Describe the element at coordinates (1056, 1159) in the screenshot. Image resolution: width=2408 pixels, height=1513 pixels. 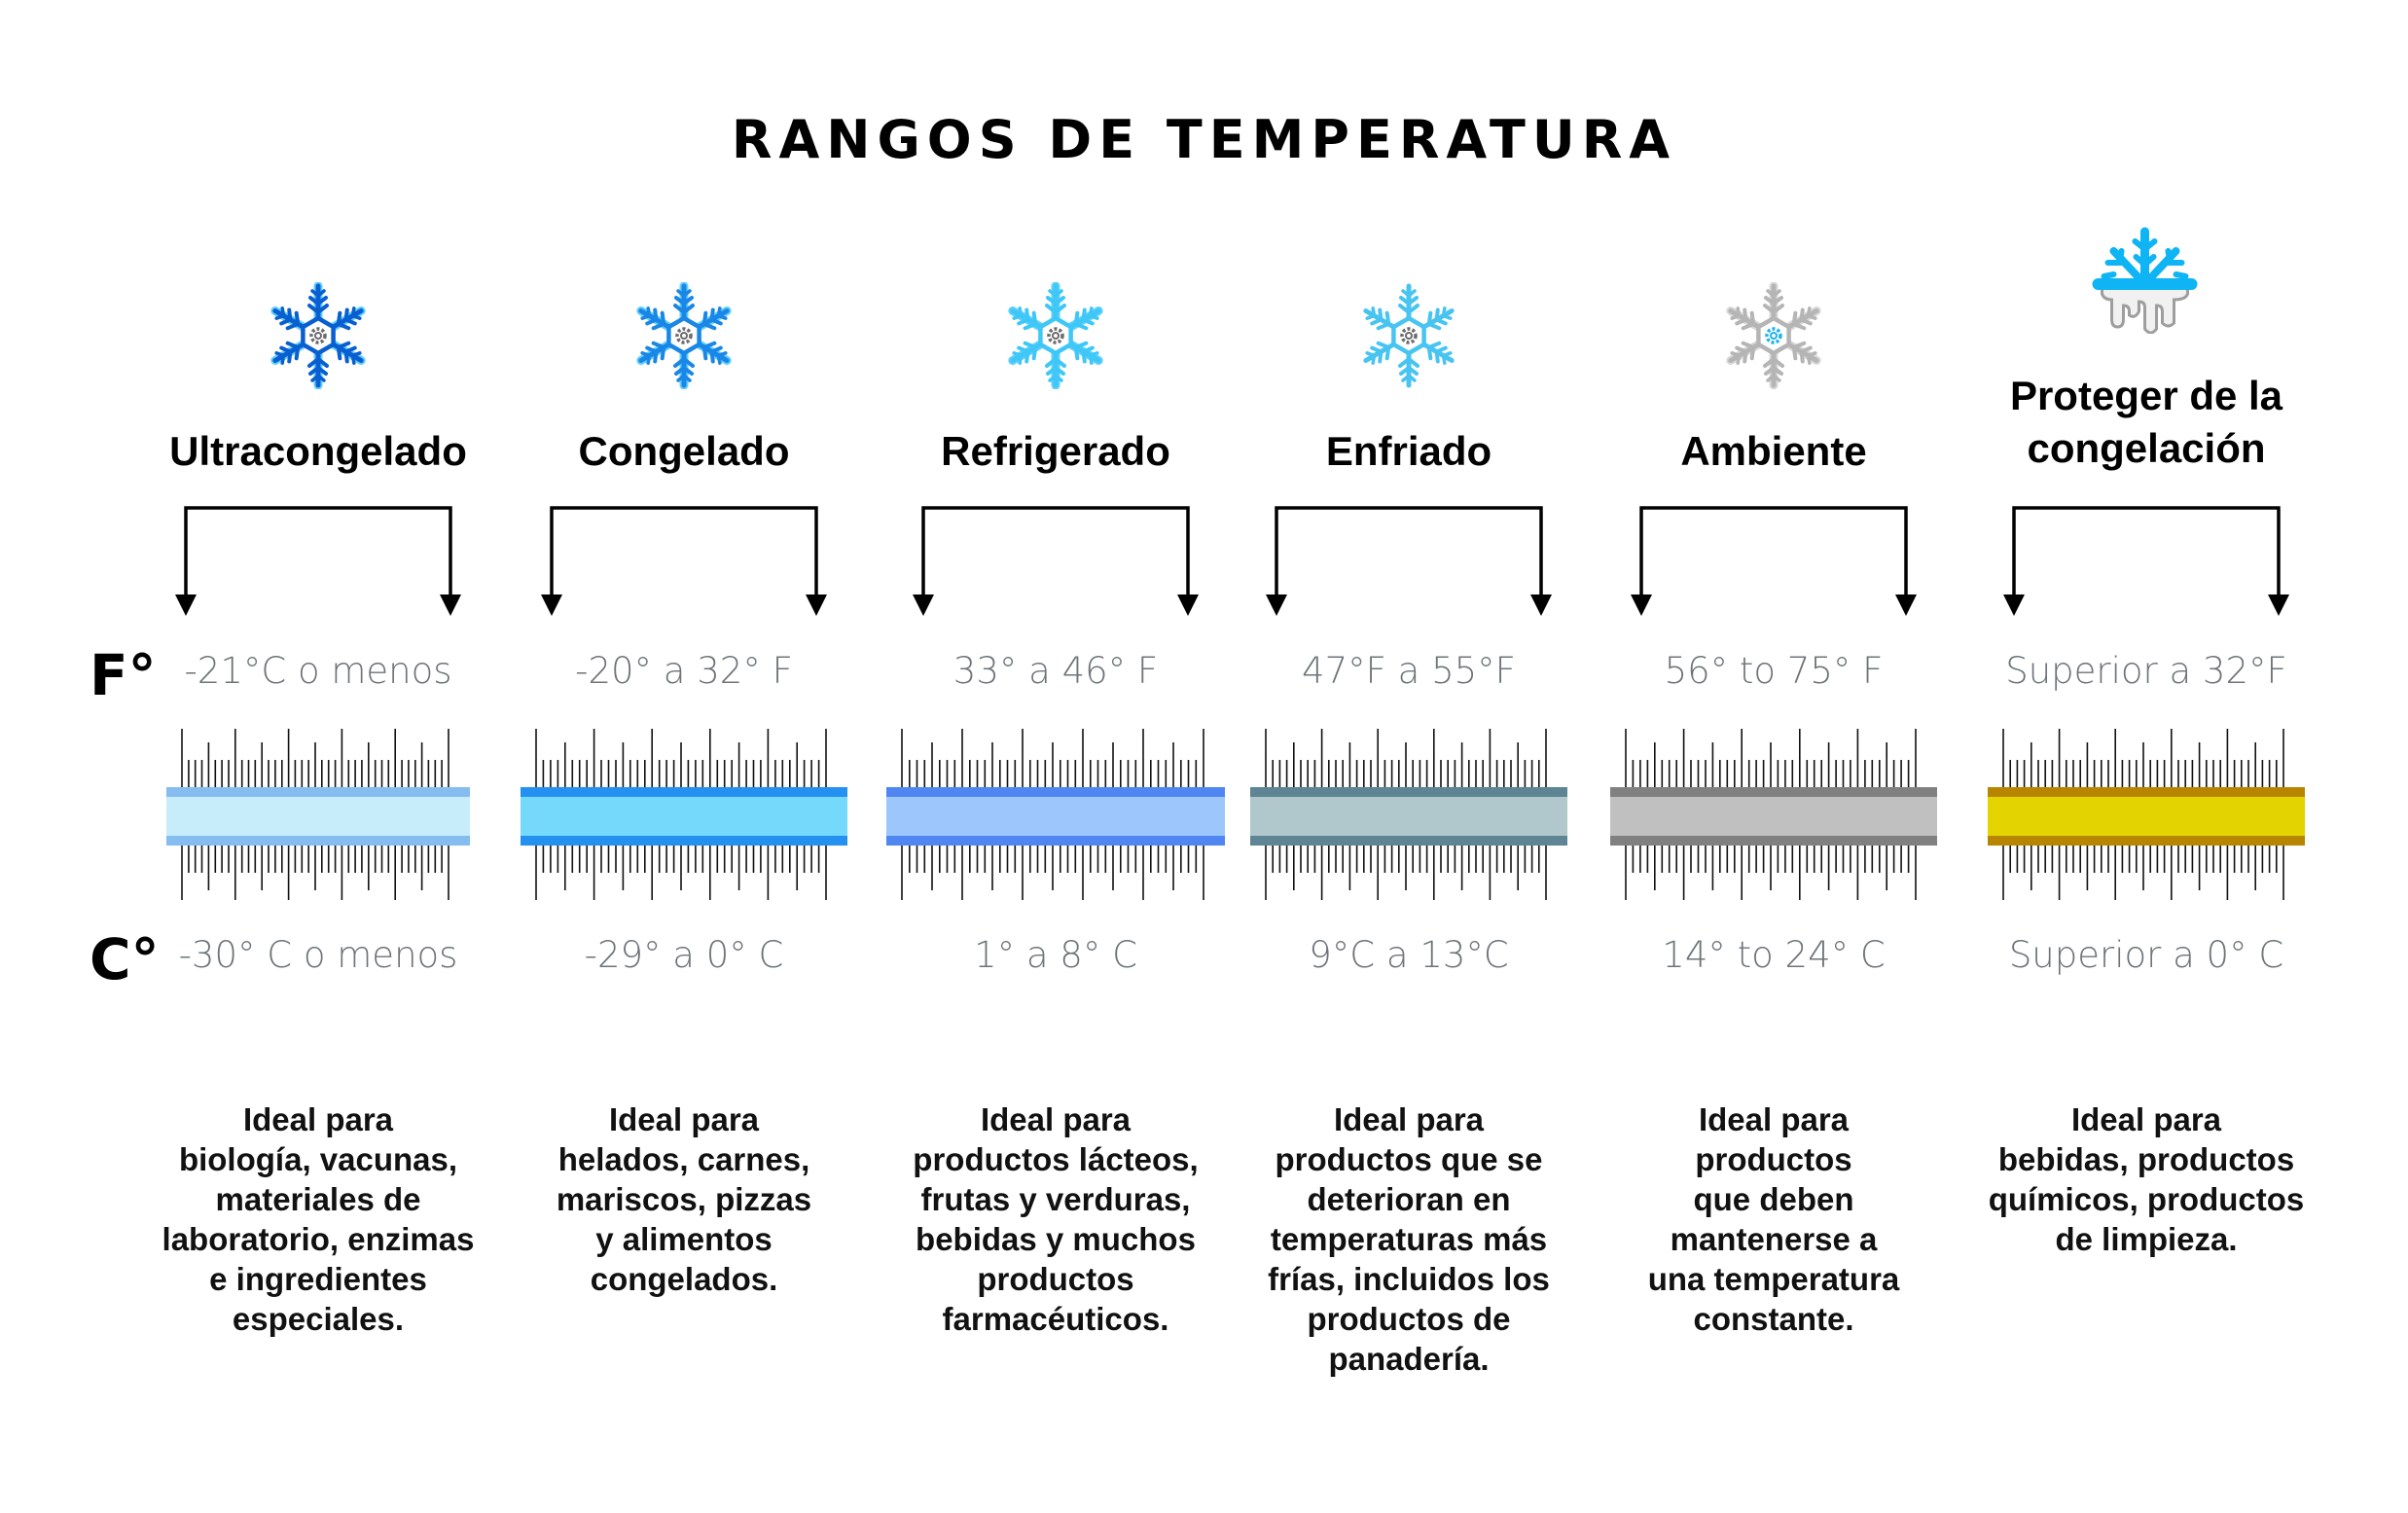
I see `description-line: productos lácteos,` at that location.